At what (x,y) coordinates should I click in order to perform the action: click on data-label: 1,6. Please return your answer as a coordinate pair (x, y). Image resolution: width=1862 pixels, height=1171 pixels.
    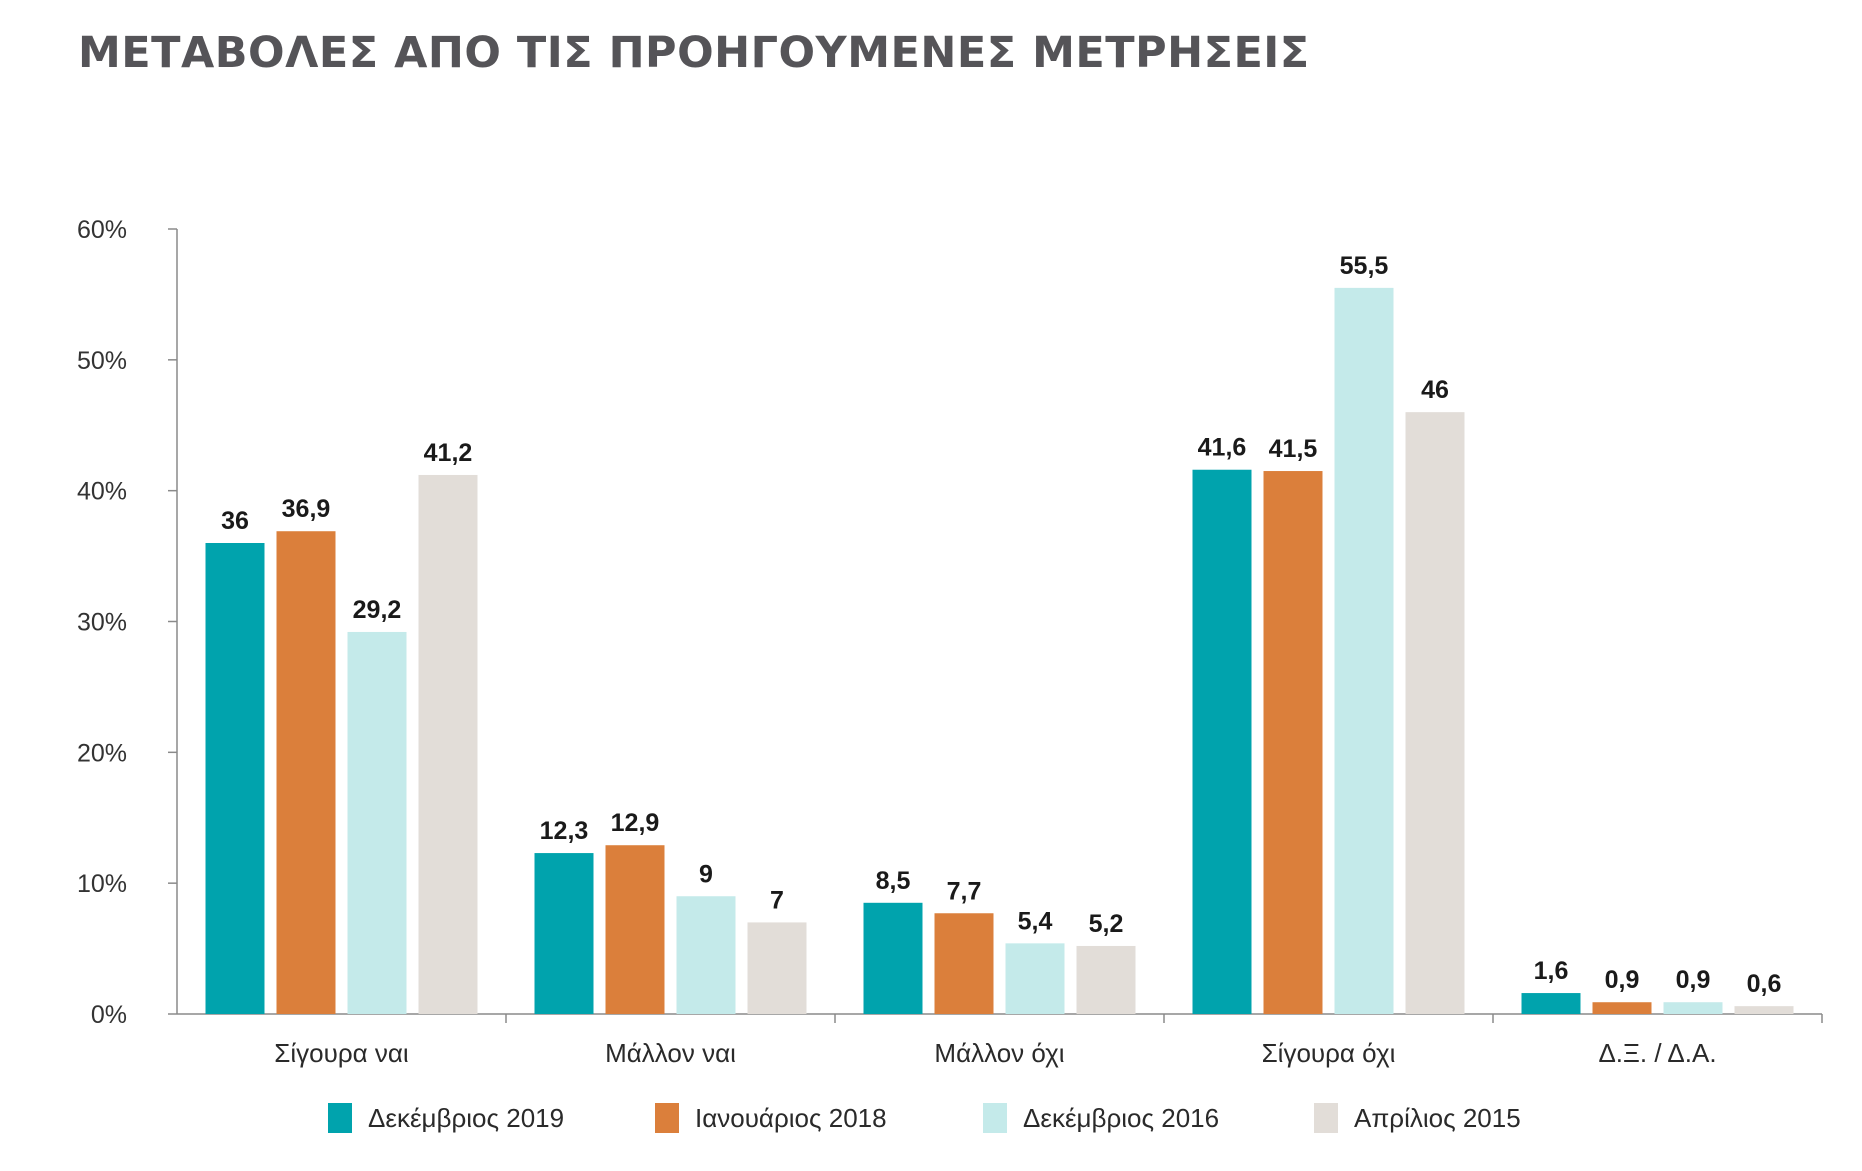
    Looking at the image, I should click on (1551, 971).